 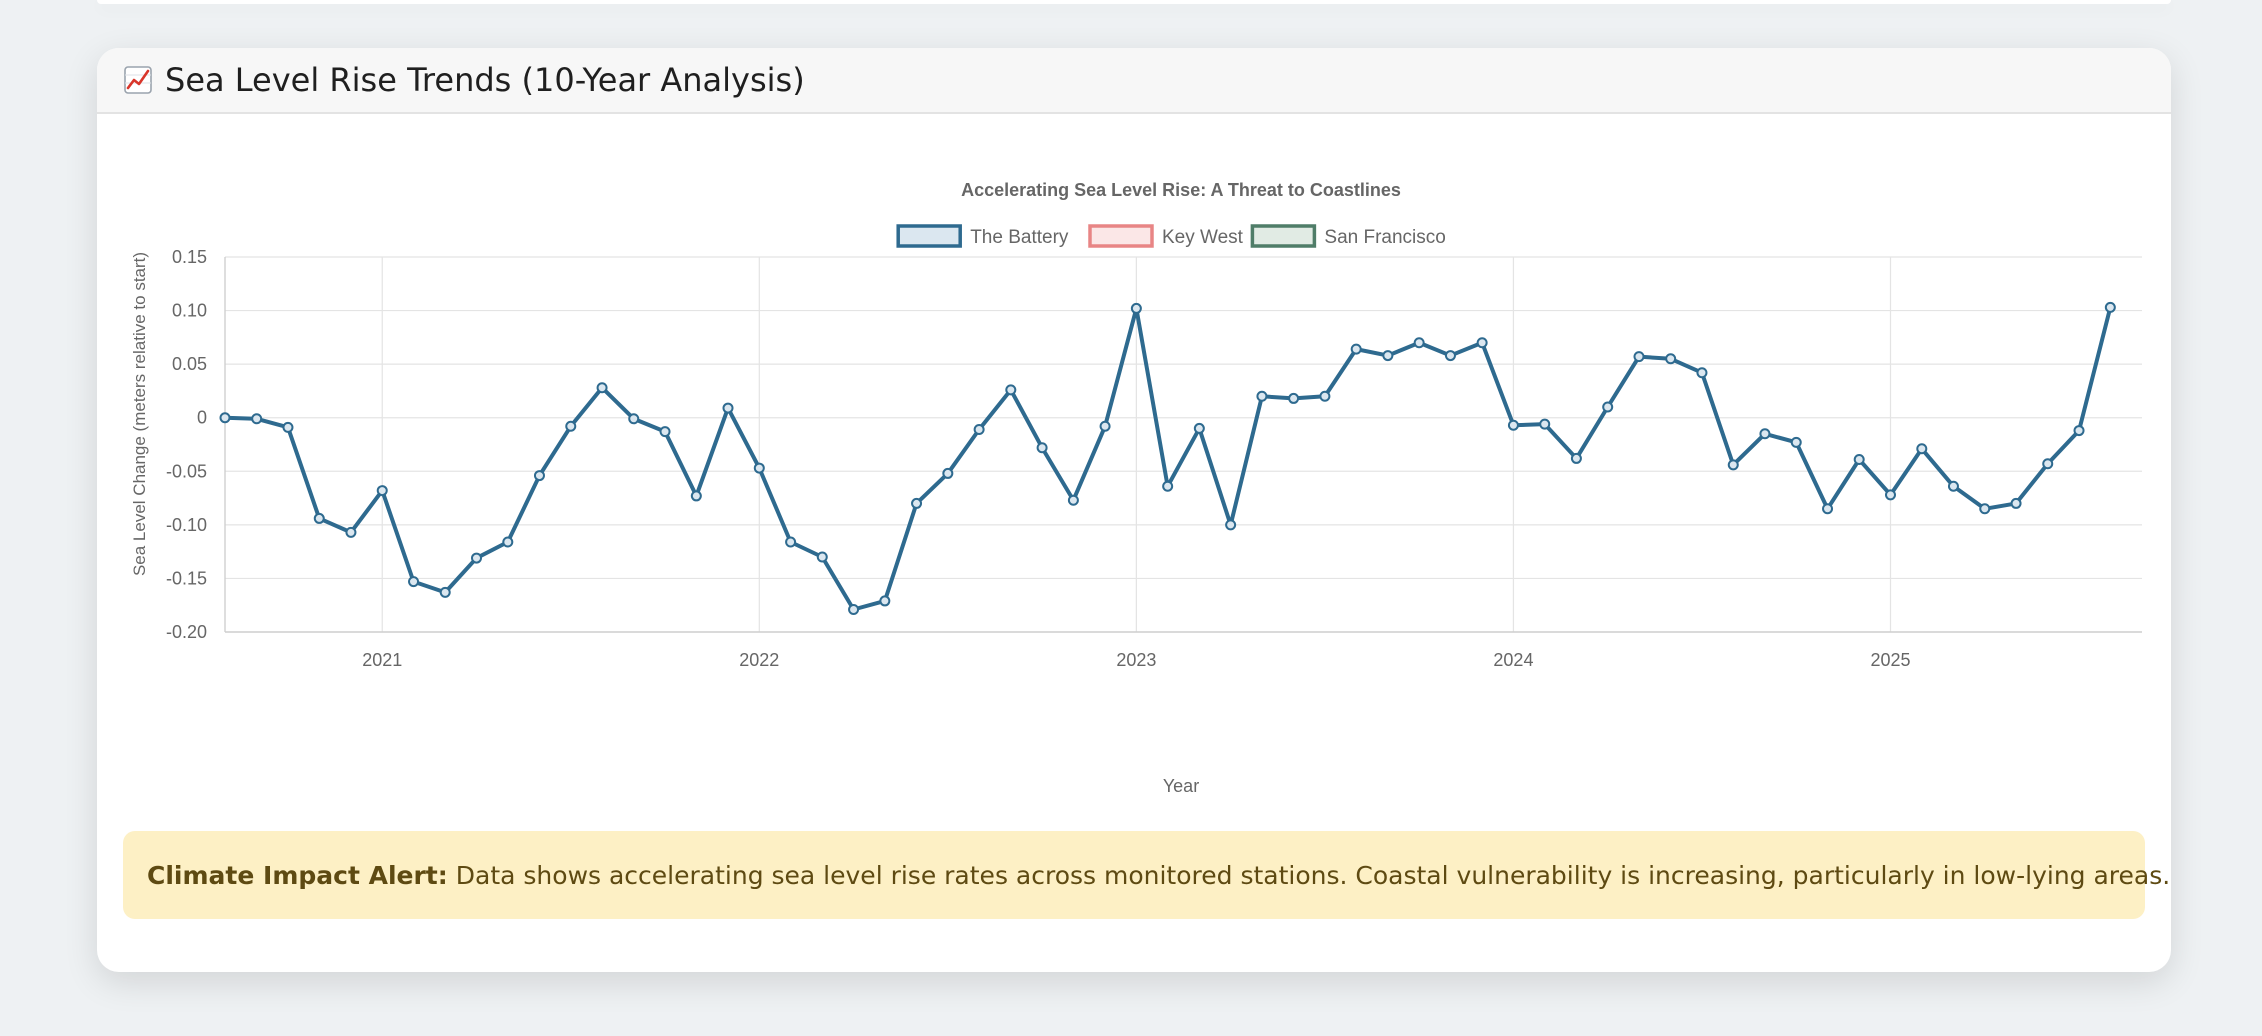 What do you see at coordinates (1019, 237) in the screenshot?
I see `legend-label: The Battery` at bounding box center [1019, 237].